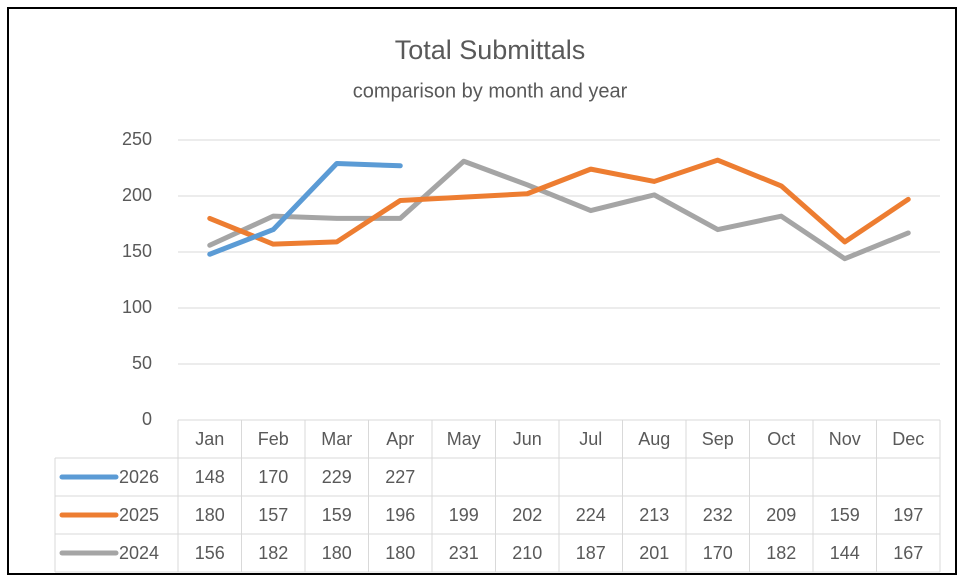 This screenshot has width=961, height=580. What do you see at coordinates (908, 515) in the screenshot?
I see `table-value: 197` at bounding box center [908, 515].